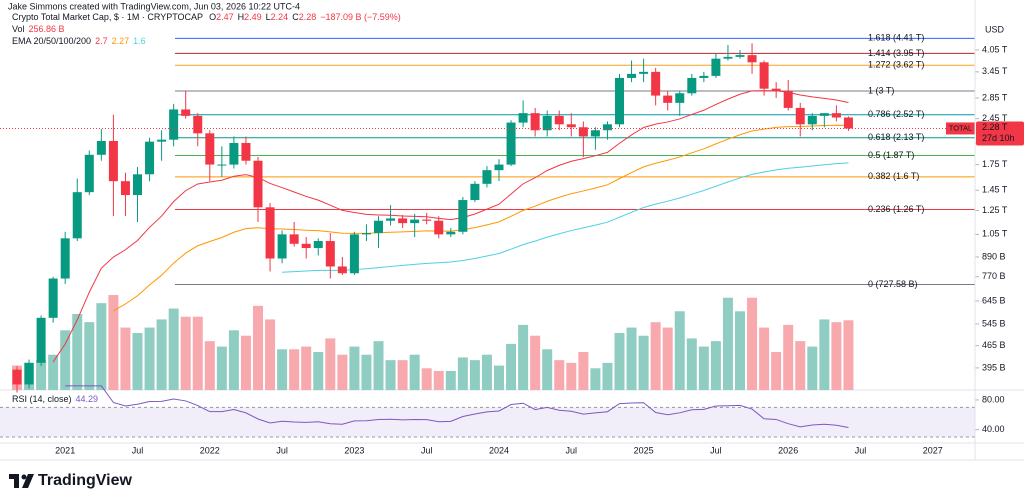  What do you see at coordinates (1000, 133) in the screenshot?
I see `last-price-box` at bounding box center [1000, 133].